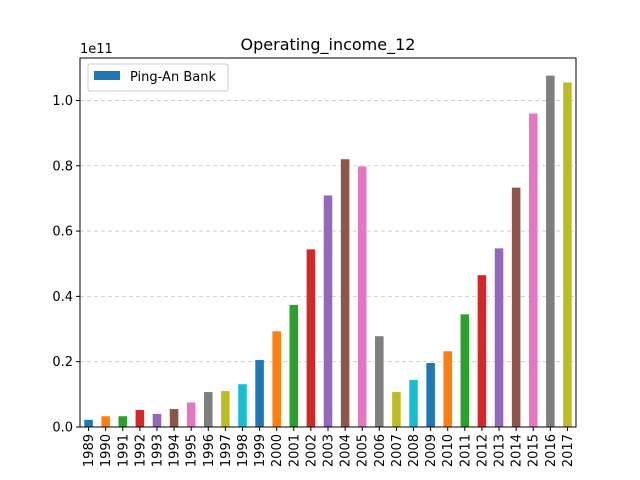  What do you see at coordinates (140, 450) in the screenshot?
I see `x-tick-label: 1992` at bounding box center [140, 450].